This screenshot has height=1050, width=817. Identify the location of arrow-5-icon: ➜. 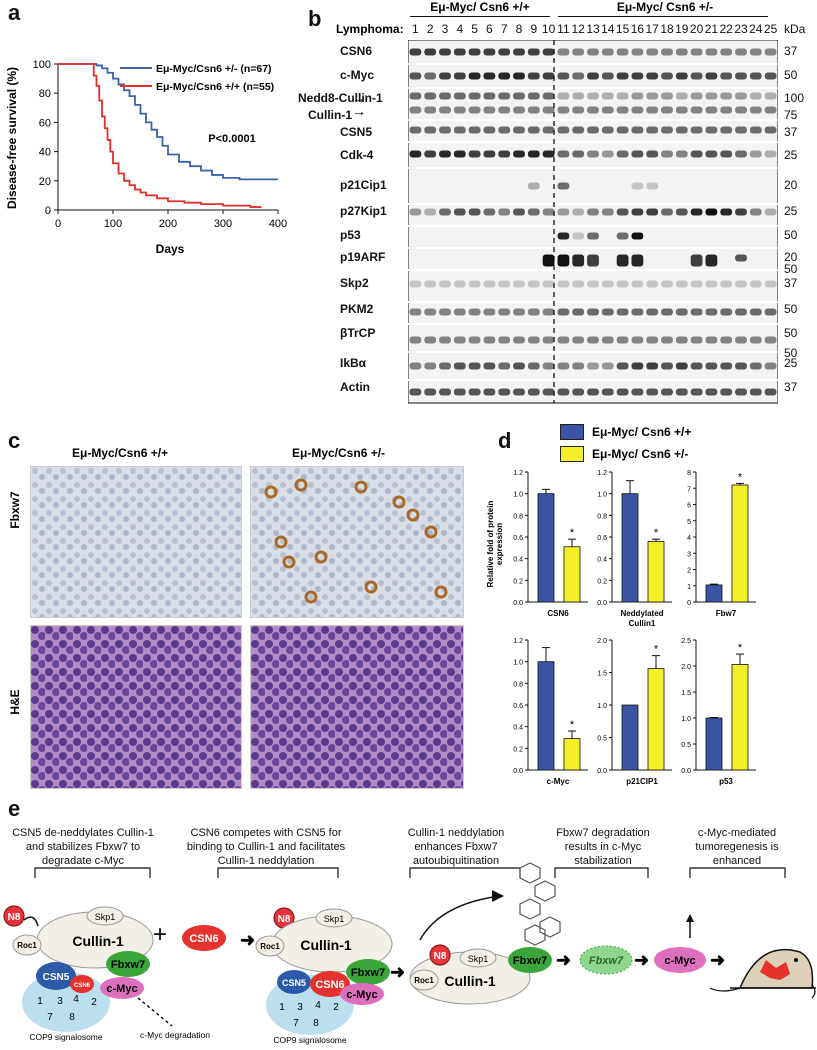
(717, 960).